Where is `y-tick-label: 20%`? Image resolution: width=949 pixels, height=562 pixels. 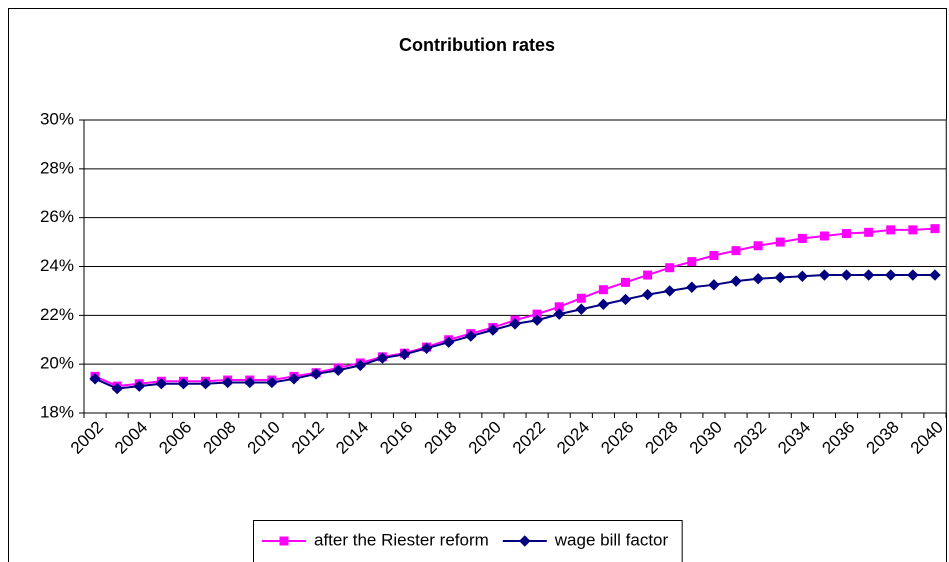 y-tick-label: 20% is located at coordinates (57, 363).